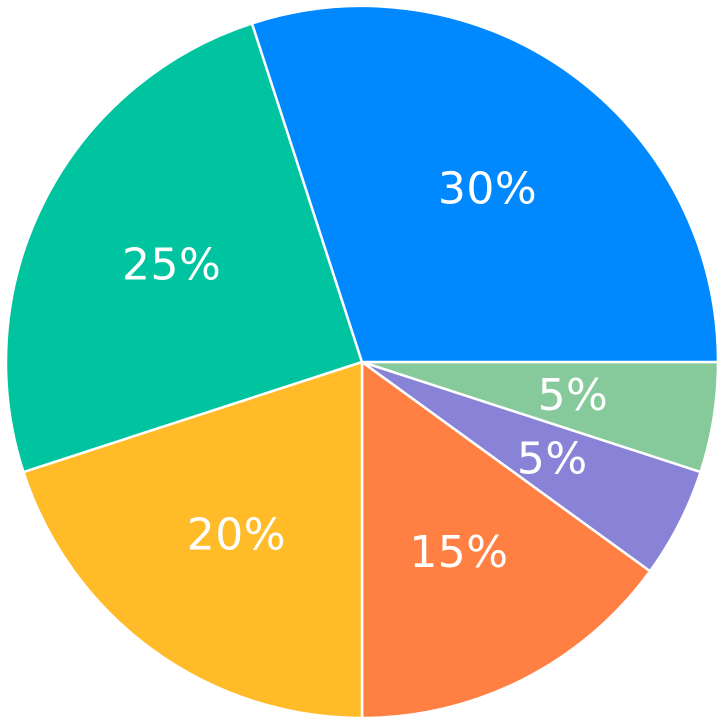 The height and width of the screenshot is (724, 724). I want to click on slice-label-4: 25%, so click(171, 265).